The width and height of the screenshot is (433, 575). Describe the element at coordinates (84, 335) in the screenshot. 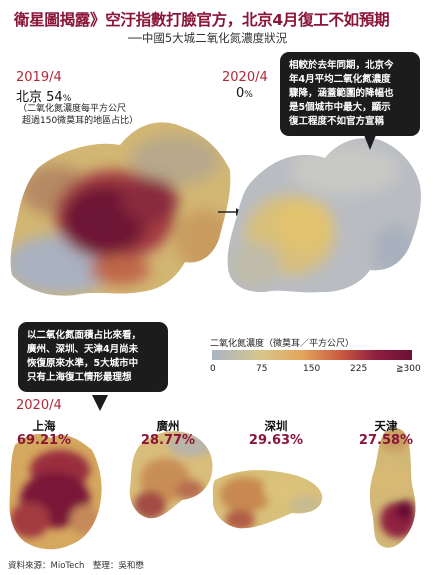

I see `callout-line: 以二氧化氮面積占比來看，` at that location.